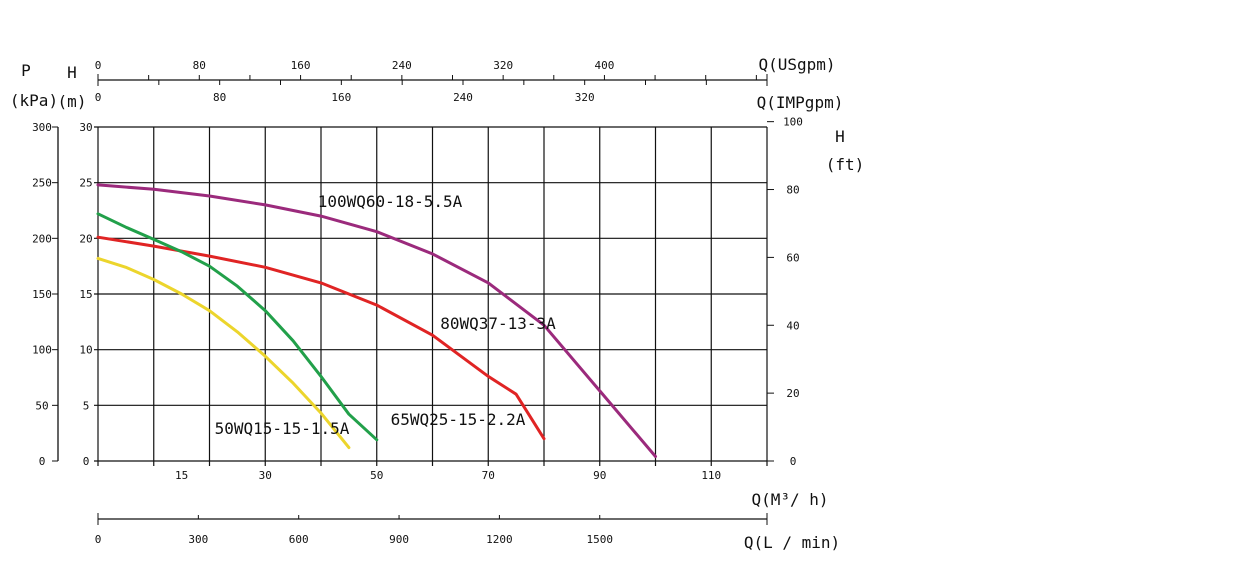 The height and width of the screenshot is (583, 1246). What do you see at coordinates (85, 350) in the screenshot?
I see `h-m-tick-label: 10` at bounding box center [85, 350].